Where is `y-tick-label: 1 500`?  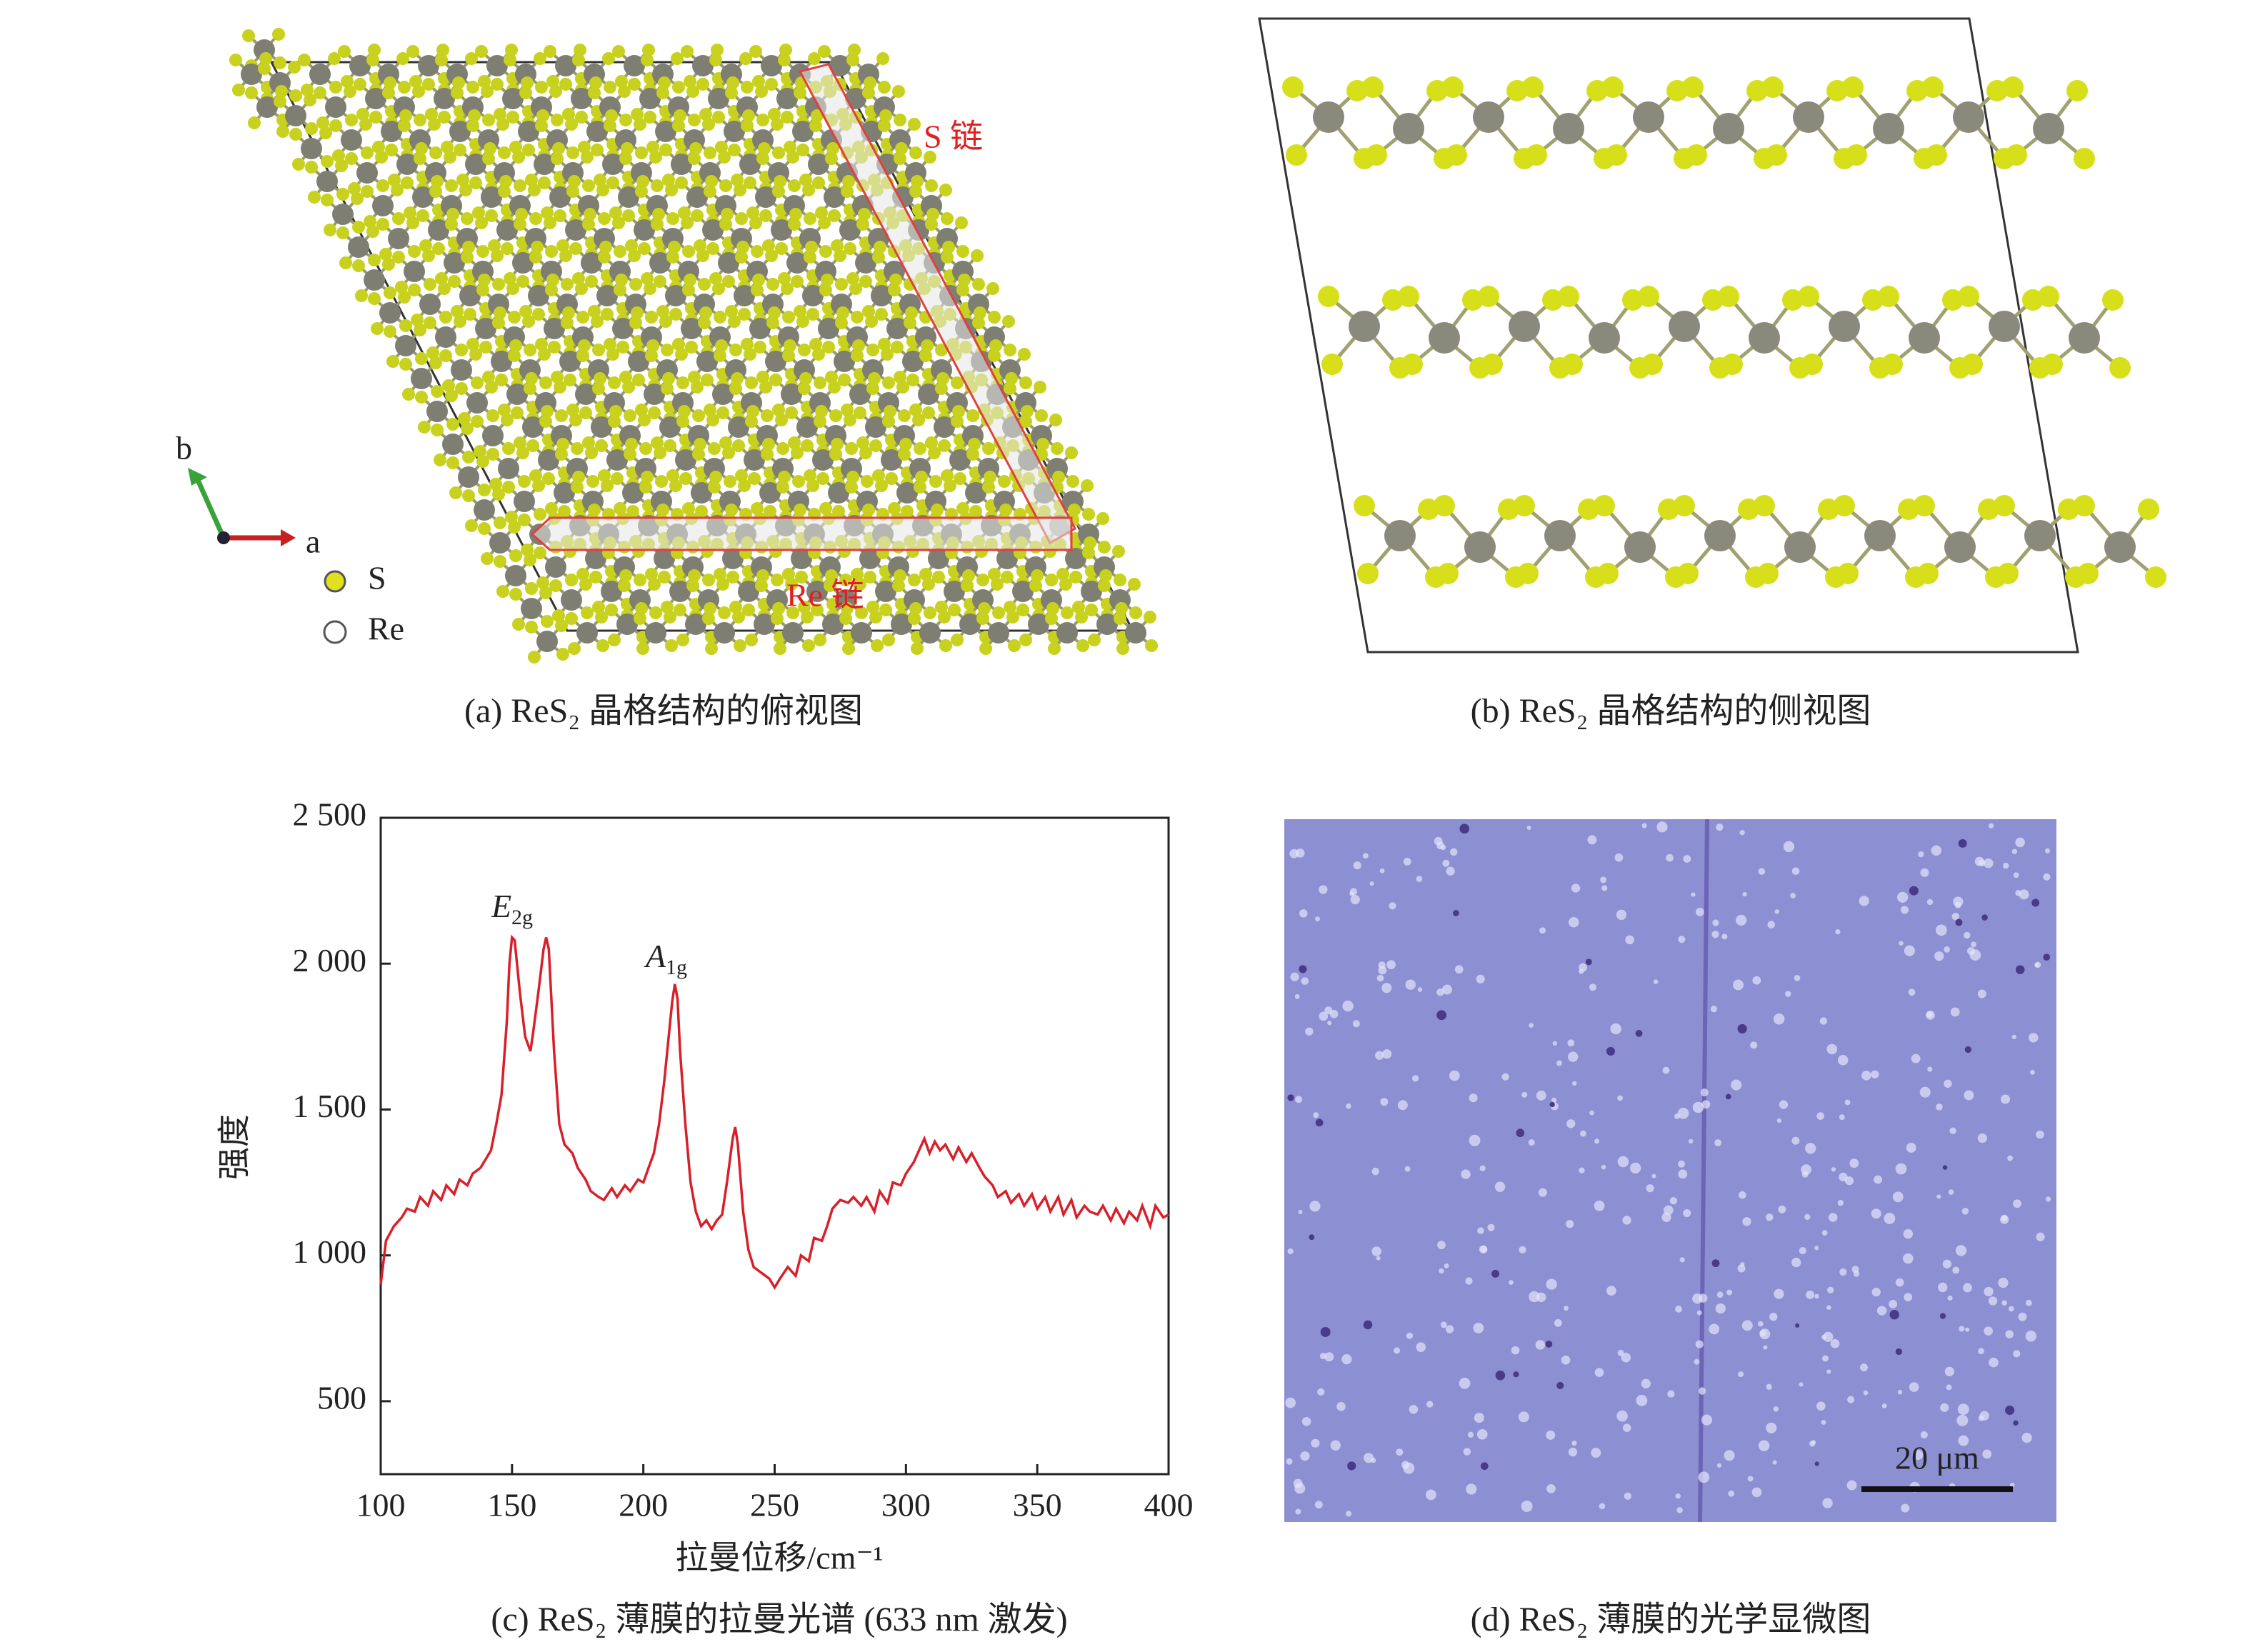
y-tick-label: 1 500 is located at coordinates (330, 1106).